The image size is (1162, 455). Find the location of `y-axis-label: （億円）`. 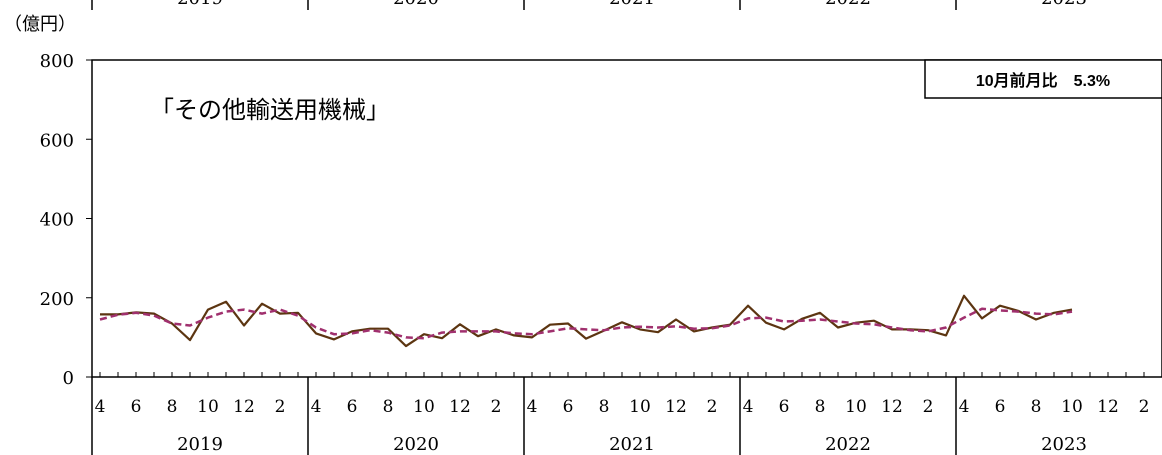

y-axis-label: （億円） is located at coordinates (40, 24).